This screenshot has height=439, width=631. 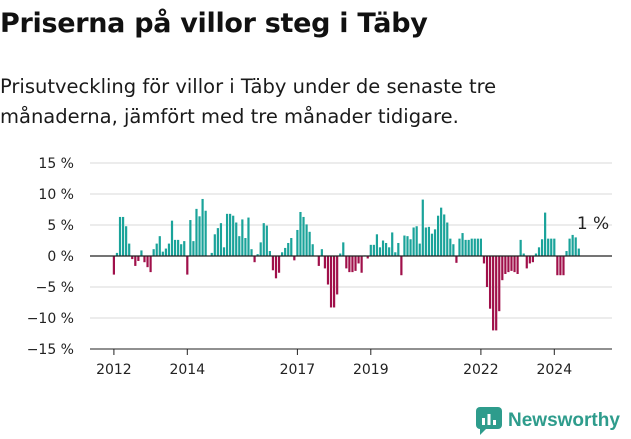 I want to click on chart-title: Priserna på villor steg i Täby, so click(x=214, y=23).